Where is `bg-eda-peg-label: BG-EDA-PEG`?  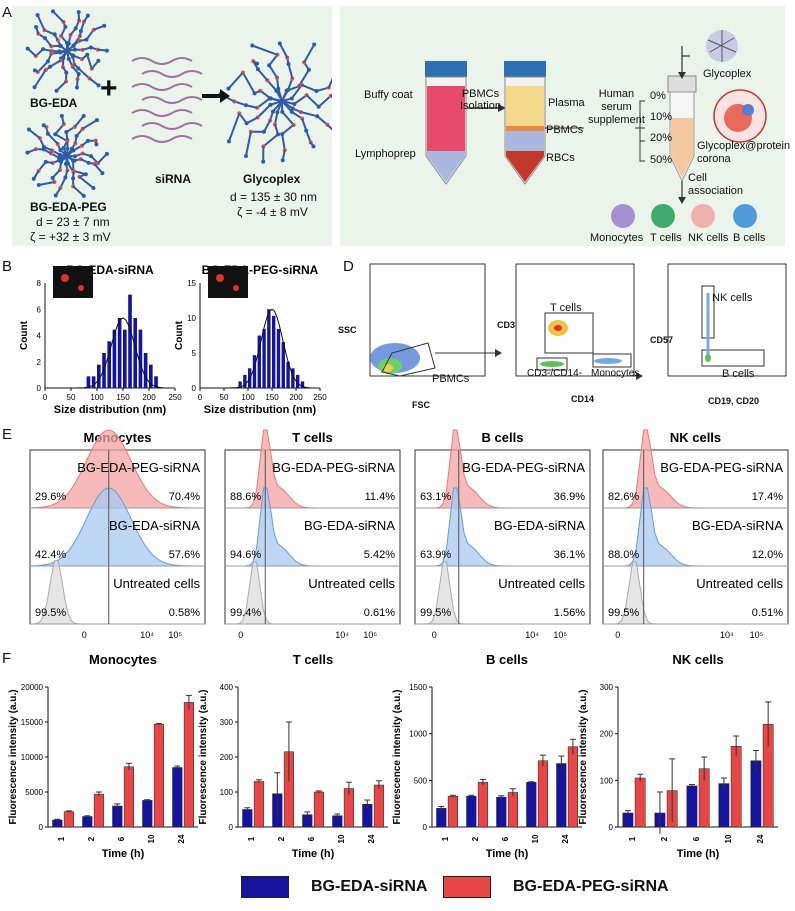 bg-eda-peg-label: BG-EDA-PEG is located at coordinates (68, 207).